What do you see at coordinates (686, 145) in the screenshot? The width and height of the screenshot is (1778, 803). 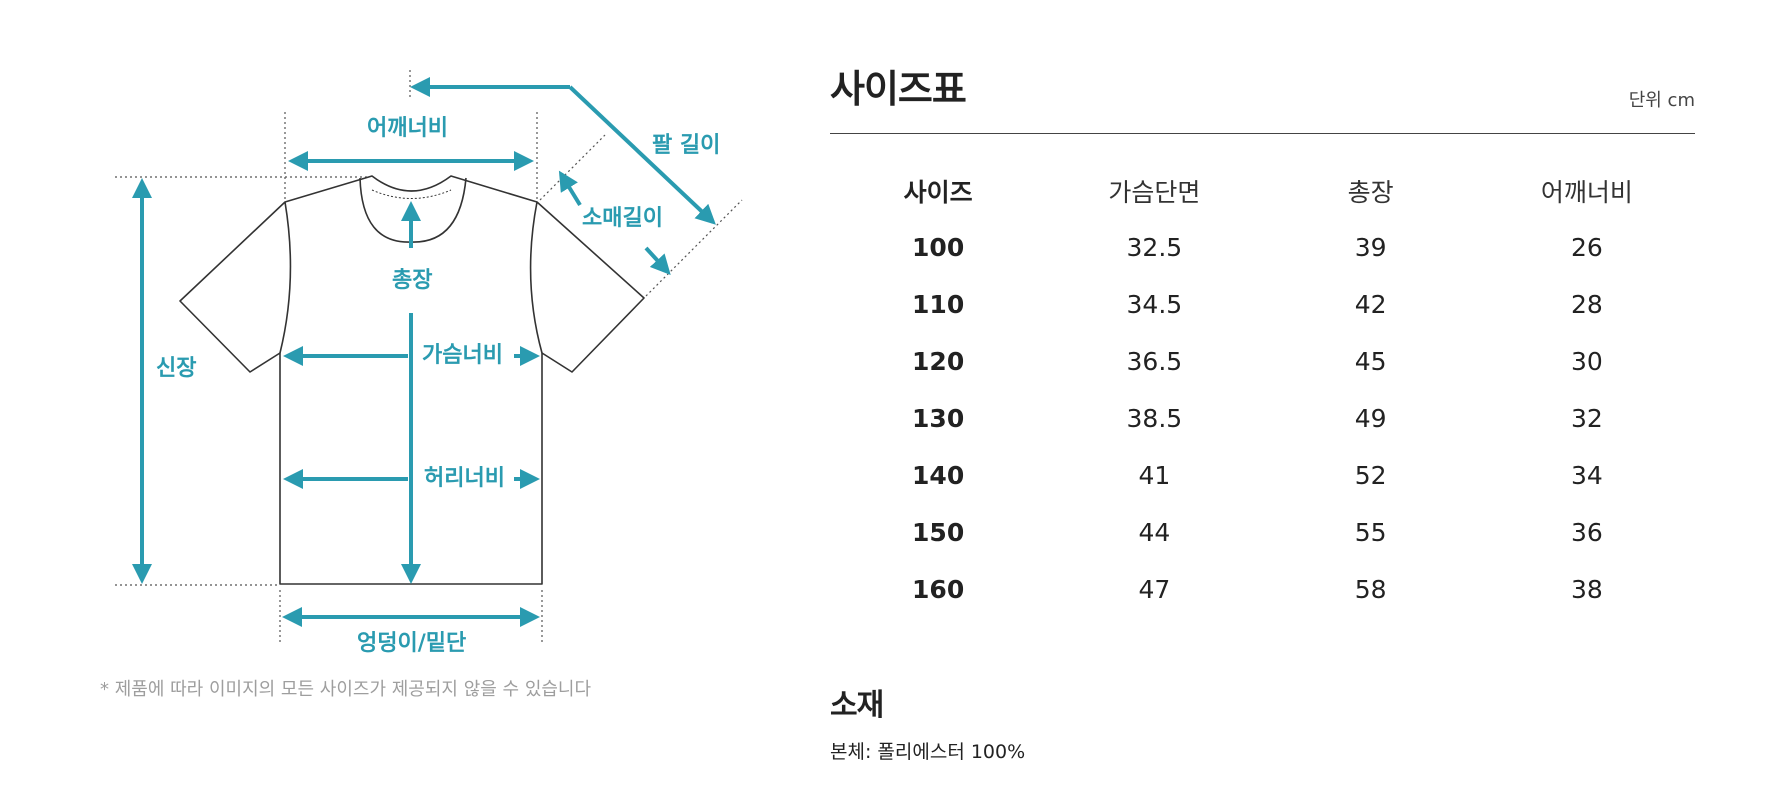 I see `label-arm-length: 팔 길이` at bounding box center [686, 145].